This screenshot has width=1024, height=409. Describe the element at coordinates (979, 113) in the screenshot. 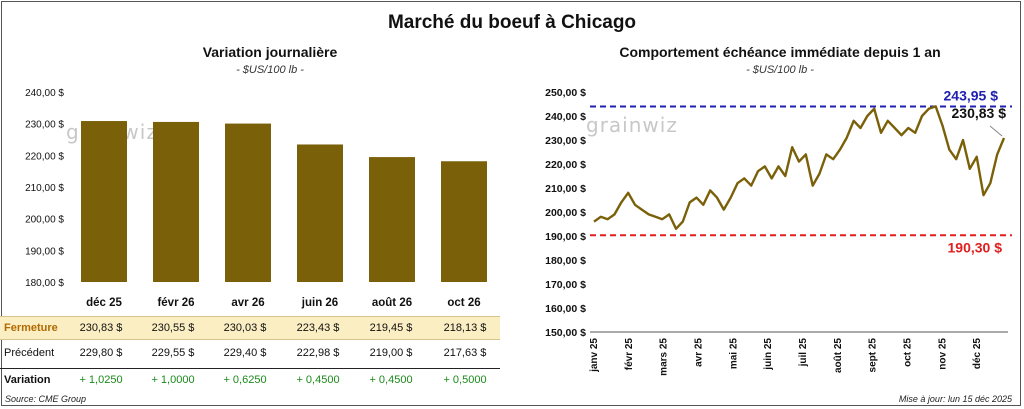

I see `last-value-label: 230,83 $` at that location.